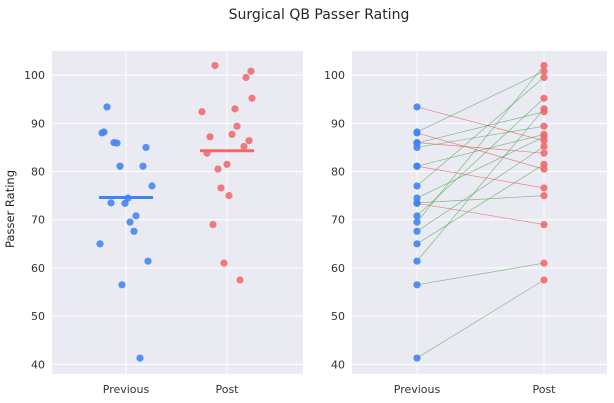  Describe the element at coordinates (338, 220) in the screenshot. I see `y-tick-label: 70` at that location.